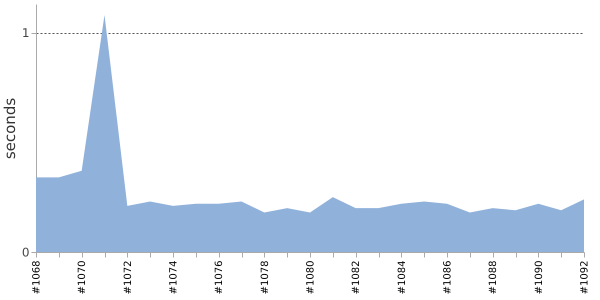 Image resolution: width=600 pixels, height=300 pixels. I want to click on x-tick-label: #1082, so click(356, 277).